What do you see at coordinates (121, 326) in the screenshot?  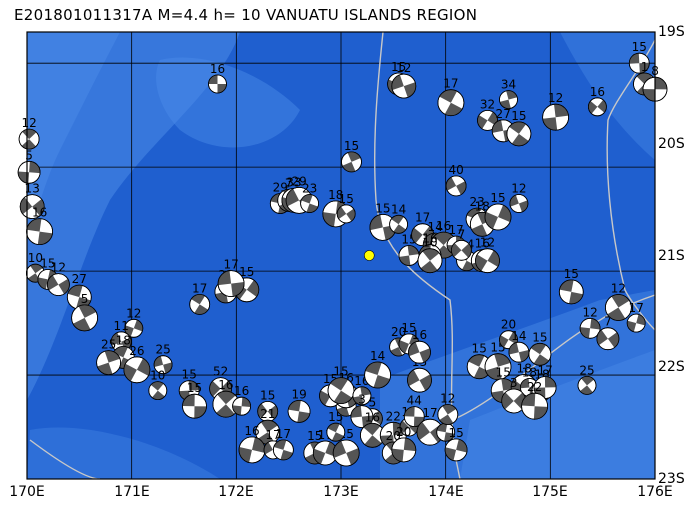 I see `depth-label: 11` at bounding box center [121, 326].